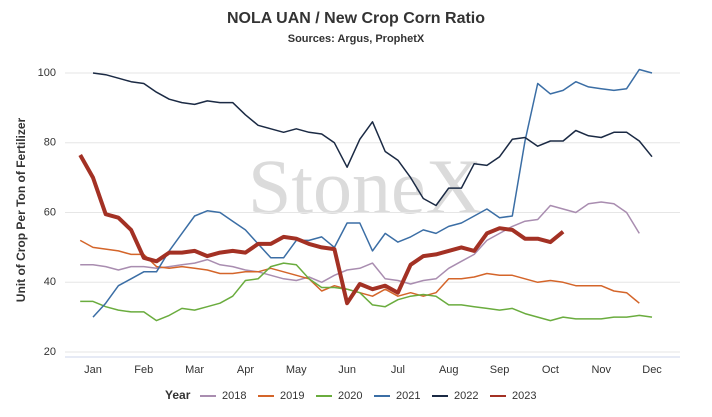  Describe the element at coordinates (356, 39) in the screenshot. I see `chart-subtitle: Sources: Argus, ProphetX` at that location.